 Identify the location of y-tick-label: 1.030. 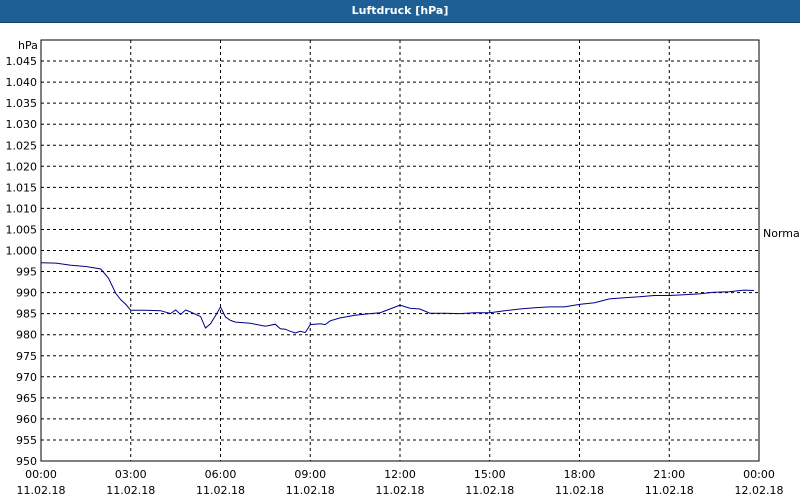
(22, 124).